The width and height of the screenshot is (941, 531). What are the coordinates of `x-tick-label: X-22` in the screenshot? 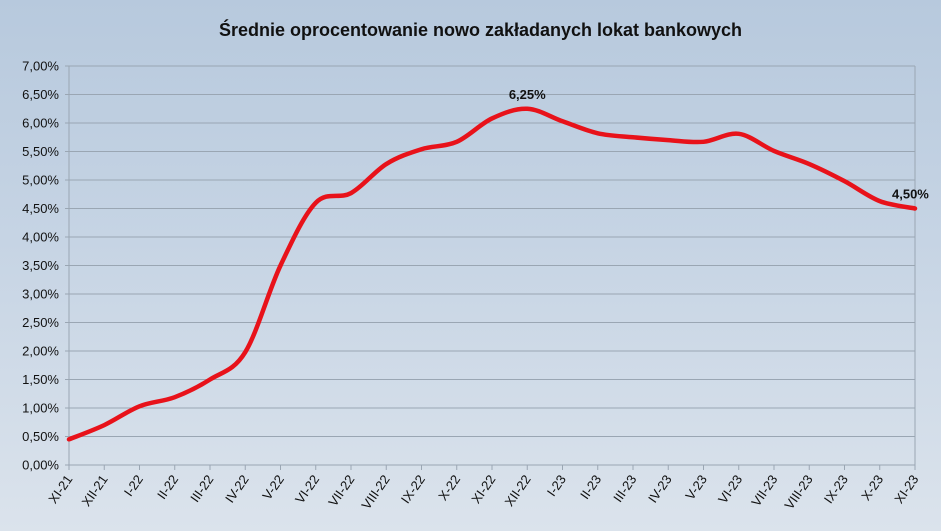 It's located at (449, 487).